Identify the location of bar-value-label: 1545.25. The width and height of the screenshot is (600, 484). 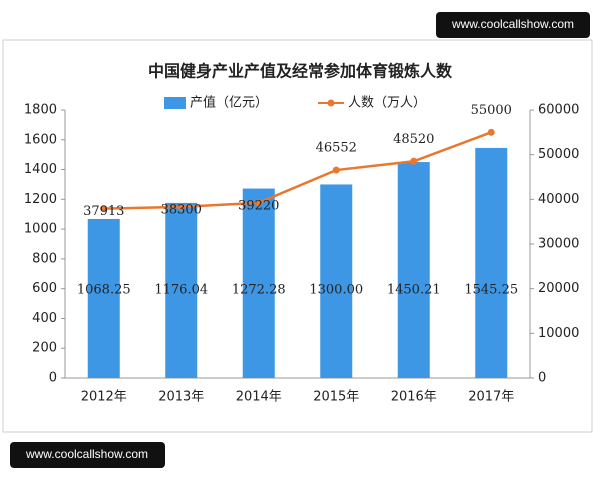
(491, 290).